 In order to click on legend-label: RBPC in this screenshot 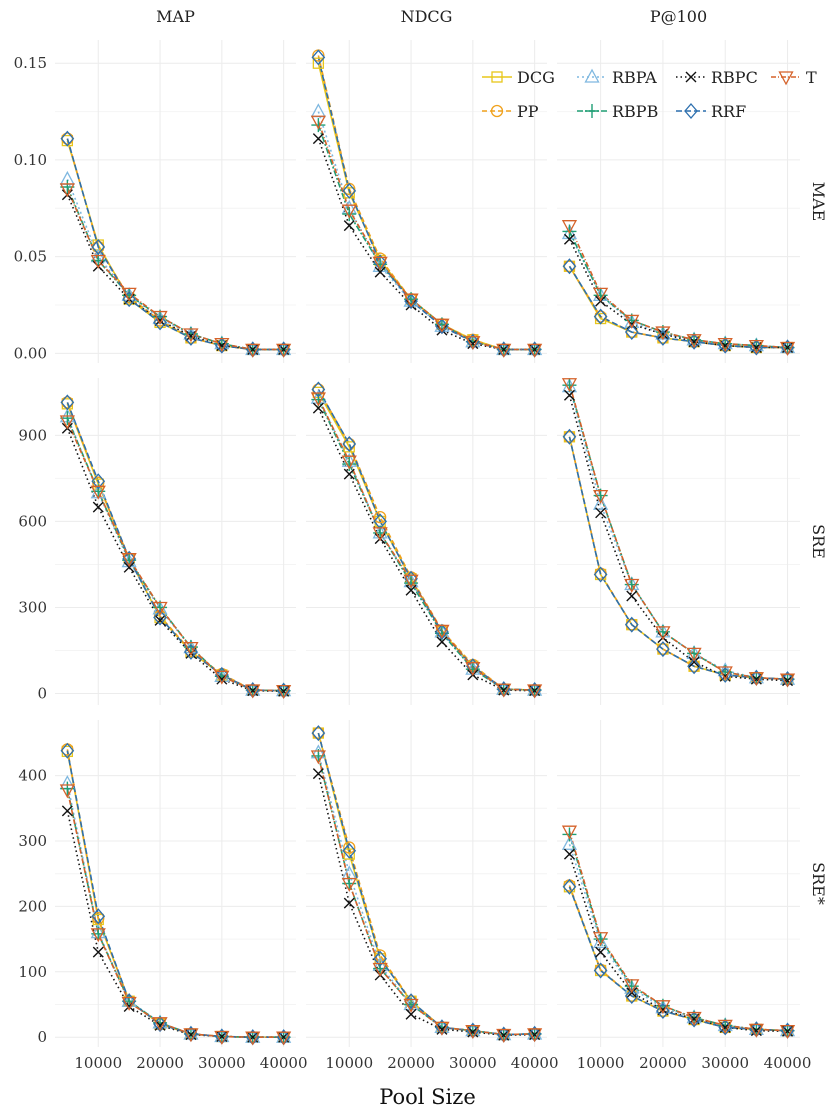, I will do `click(734, 77)`.